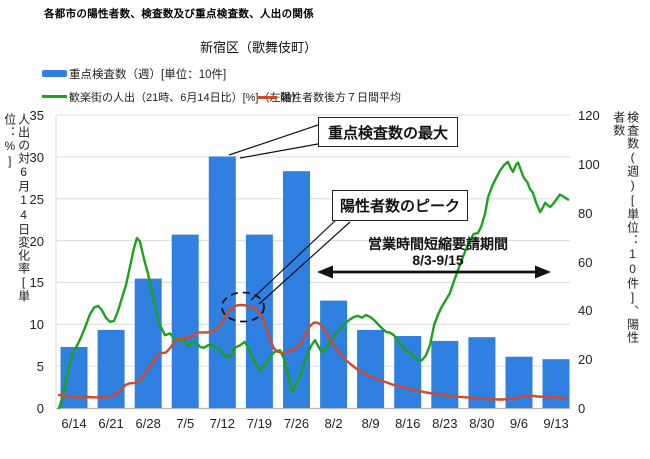 This screenshot has width=650, height=459. I want to click on bar-8/30, so click(482, 372).